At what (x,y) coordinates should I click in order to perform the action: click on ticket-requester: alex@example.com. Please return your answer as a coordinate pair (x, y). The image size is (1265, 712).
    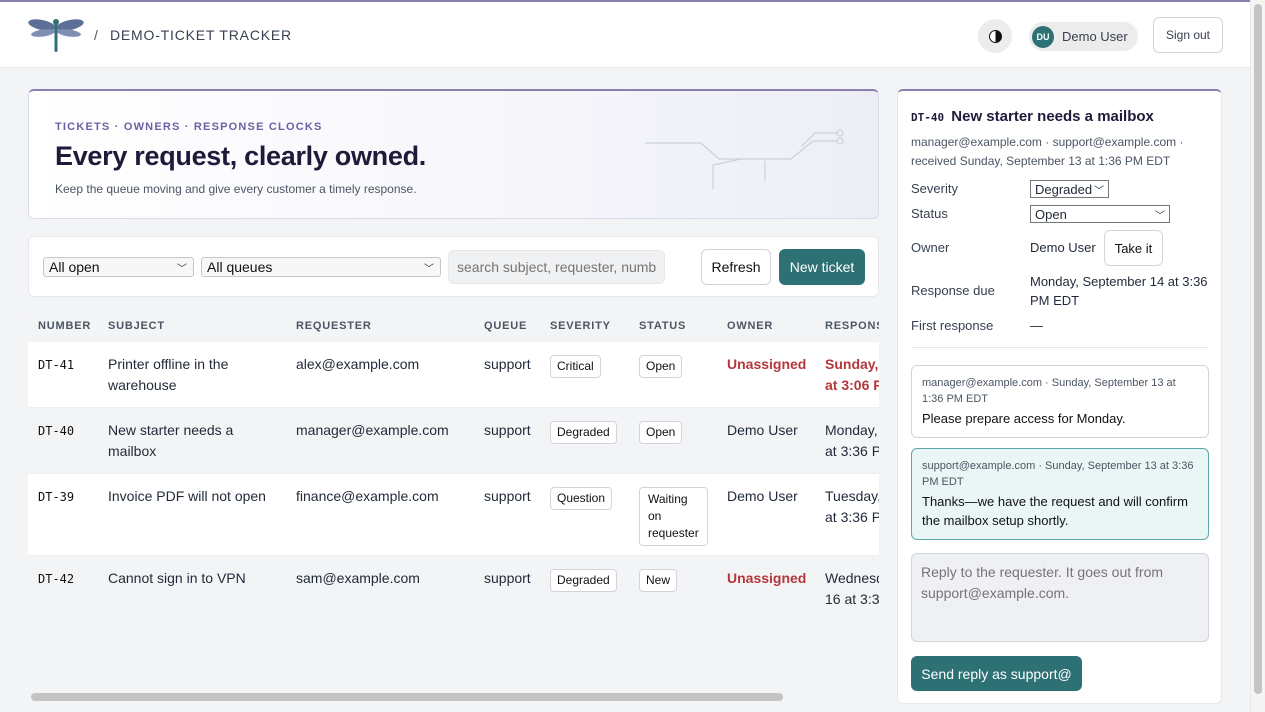
    Looking at the image, I should click on (358, 364).